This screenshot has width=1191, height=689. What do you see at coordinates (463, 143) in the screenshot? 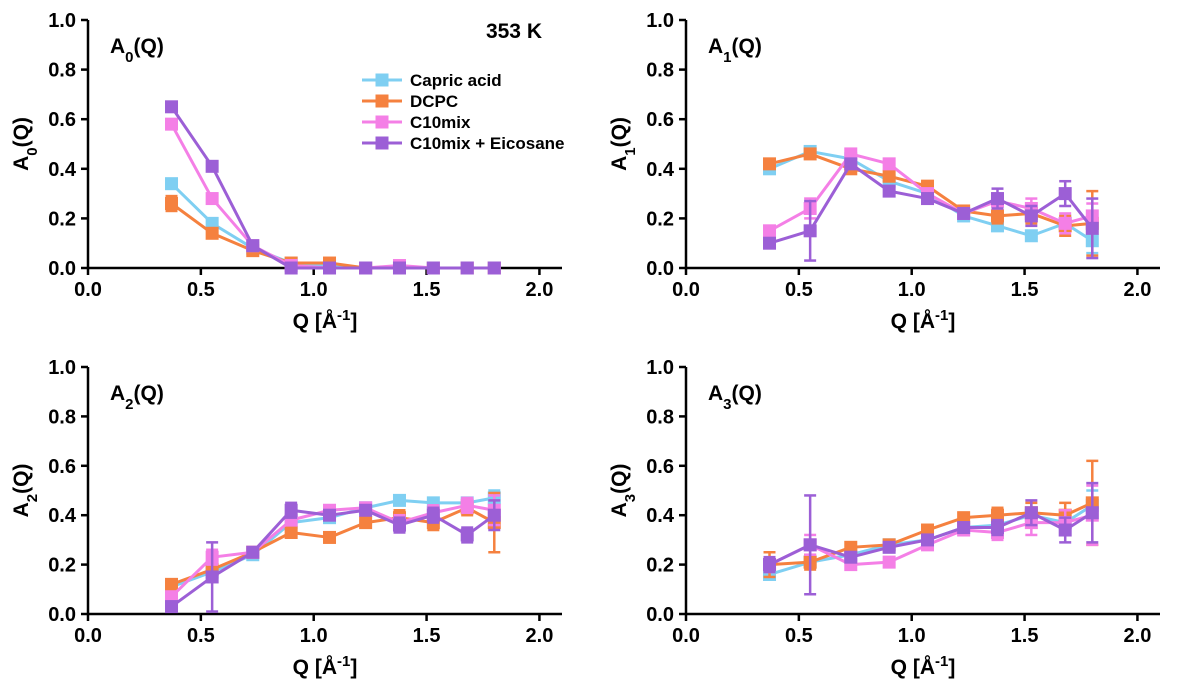
I see `legend-item-3: C10mix + Eicosane` at bounding box center [463, 143].